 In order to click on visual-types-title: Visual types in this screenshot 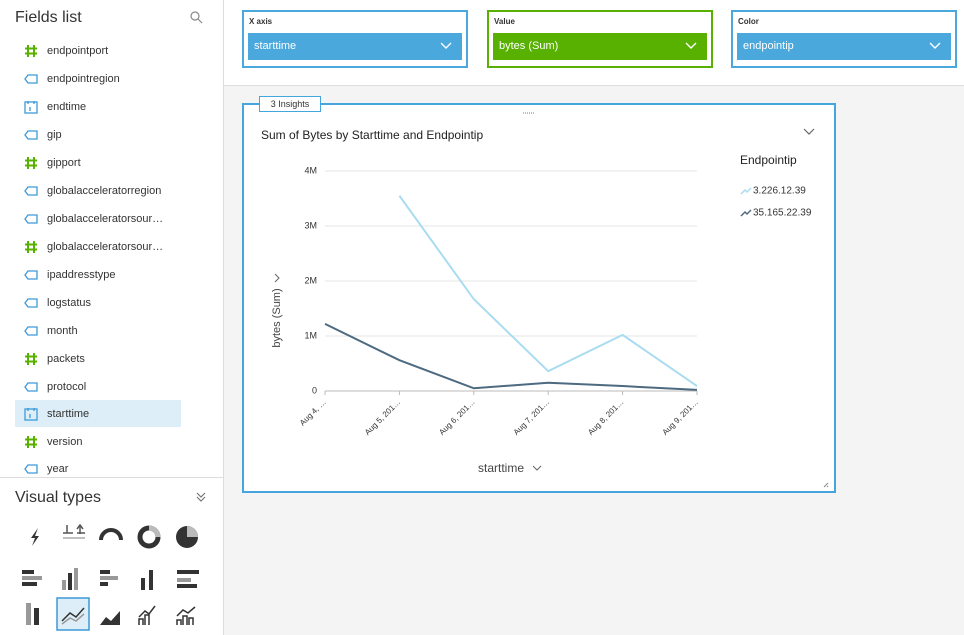, I will do `click(58, 497)`.